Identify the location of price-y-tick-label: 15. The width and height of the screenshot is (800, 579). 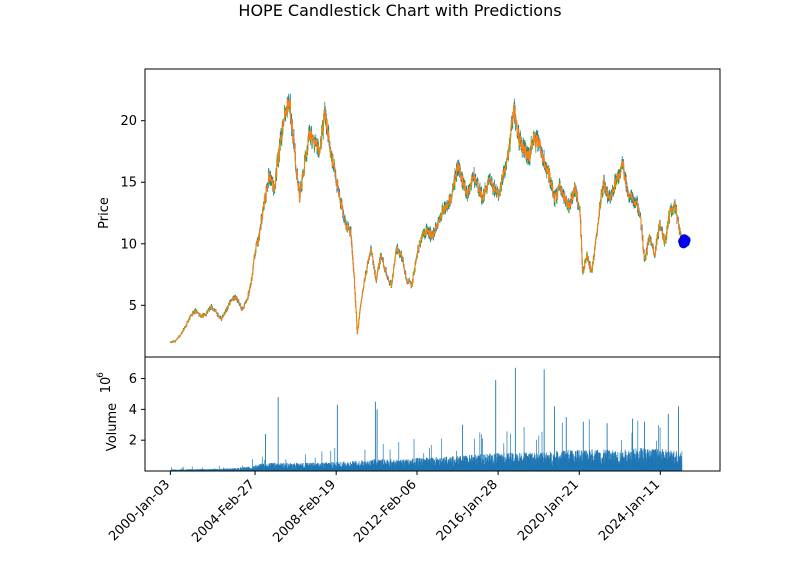
(128, 183).